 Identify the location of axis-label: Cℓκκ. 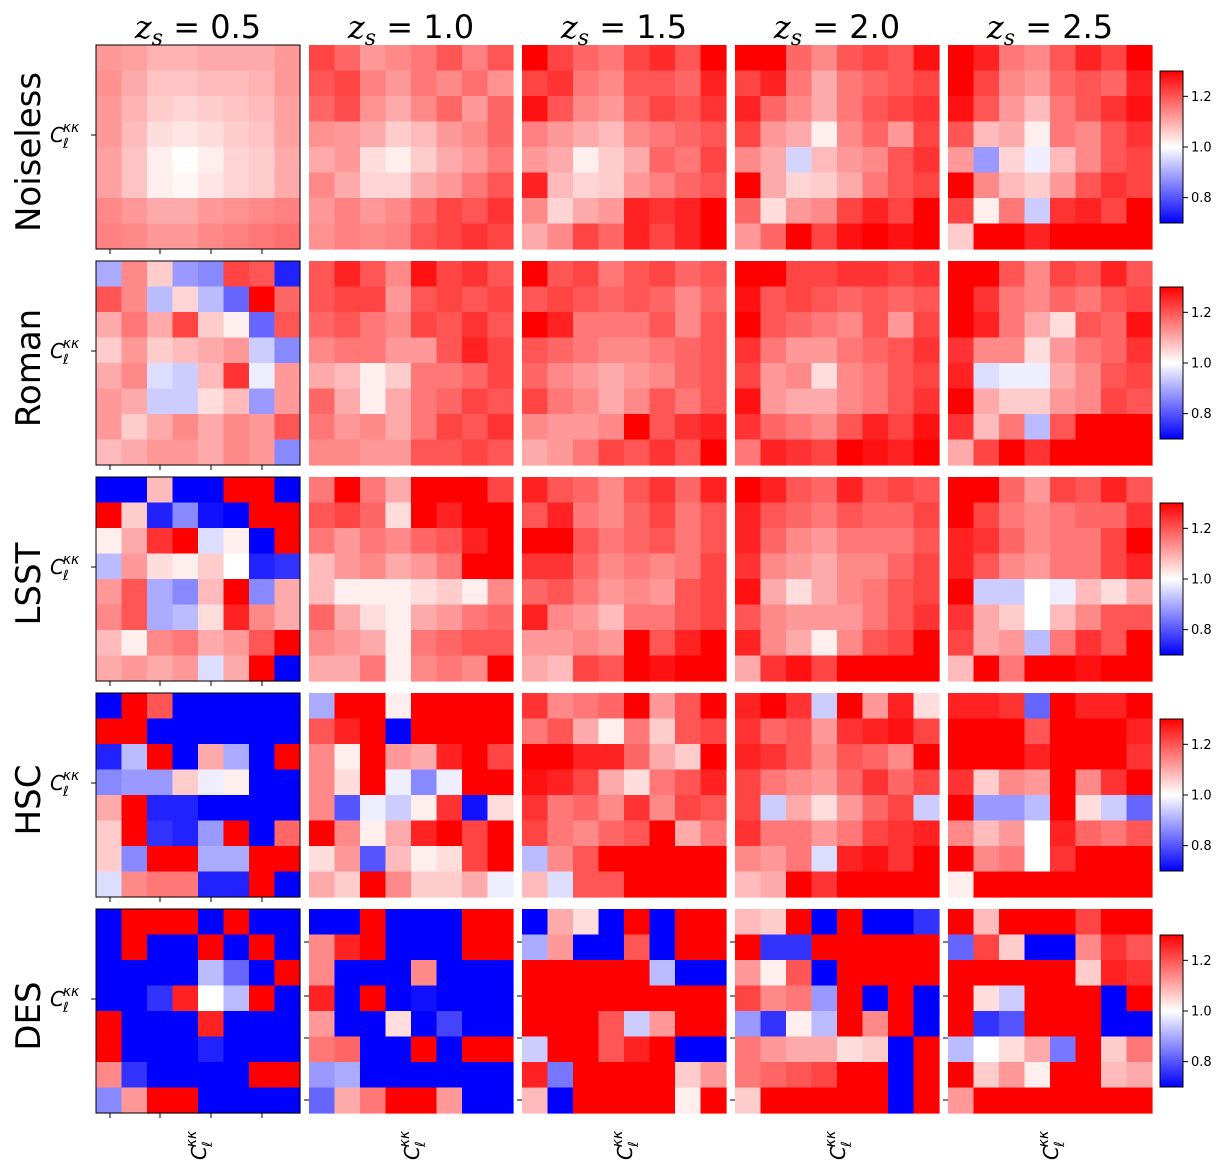
(65, 352).